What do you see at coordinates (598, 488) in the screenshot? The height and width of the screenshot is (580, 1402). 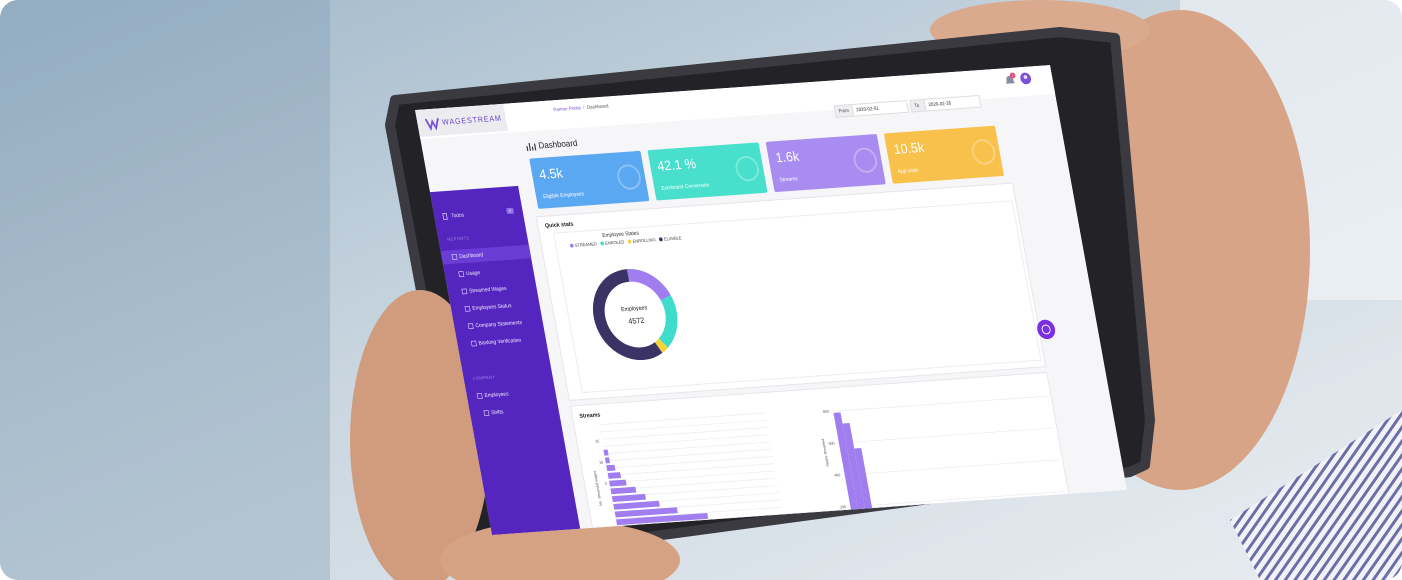 I see `y-axis-label: No. streamed wages` at bounding box center [598, 488].